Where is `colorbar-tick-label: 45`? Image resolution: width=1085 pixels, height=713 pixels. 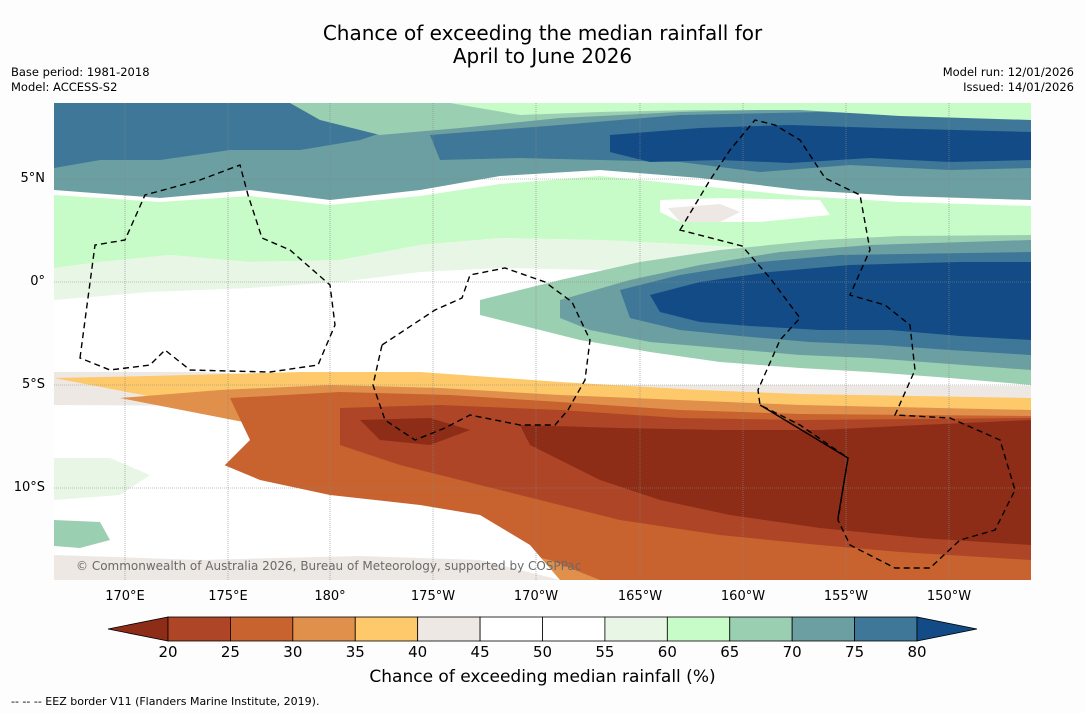
colorbar-tick-label: 45 is located at coordinates (480, 652).